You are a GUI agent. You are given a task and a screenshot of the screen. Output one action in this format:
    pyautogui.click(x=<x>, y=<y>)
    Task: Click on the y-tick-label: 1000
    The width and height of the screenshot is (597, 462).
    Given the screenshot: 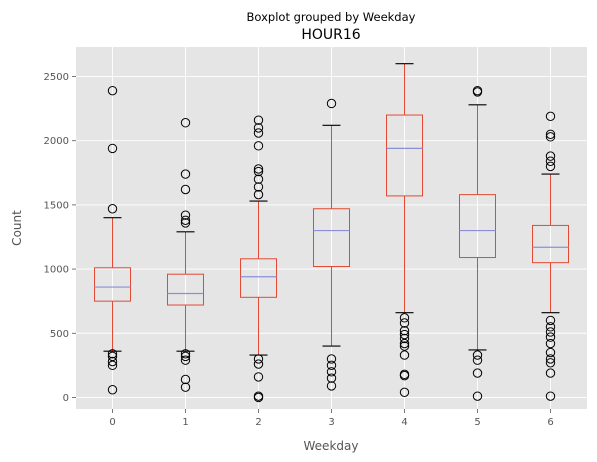 What is the action you would take?
    pyautogui.click(x=56, y=270)
    